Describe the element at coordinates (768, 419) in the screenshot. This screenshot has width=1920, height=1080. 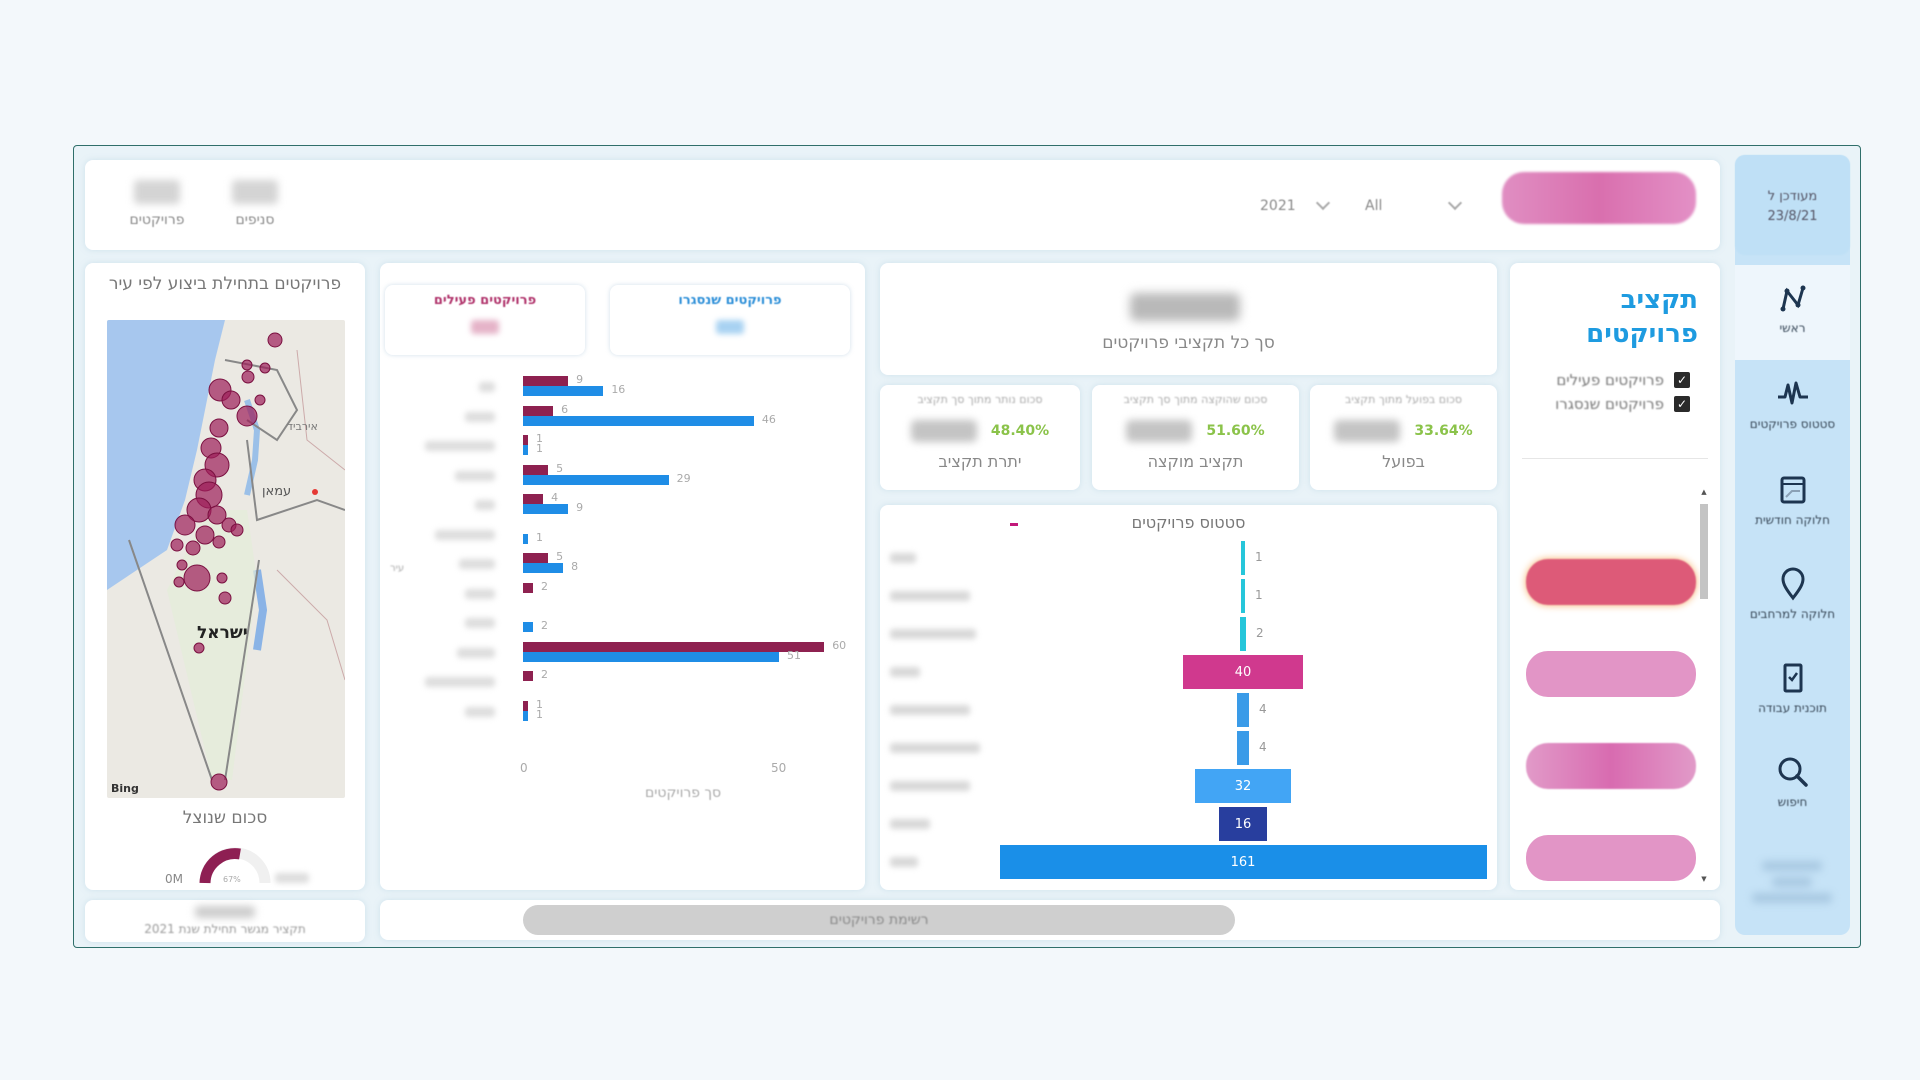
I see `bar-value: 46` at that location.